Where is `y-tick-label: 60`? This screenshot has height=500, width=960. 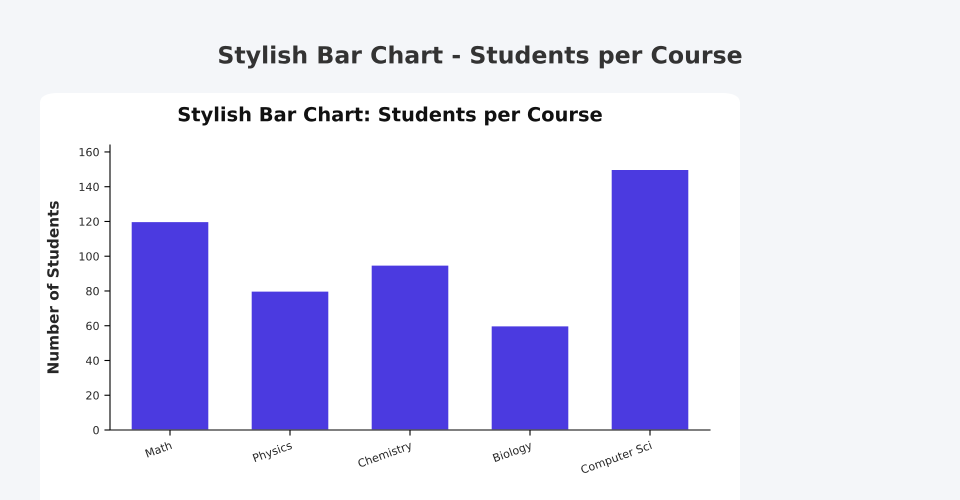 y-tick-label: 60 is located at coordinates (92, 326).